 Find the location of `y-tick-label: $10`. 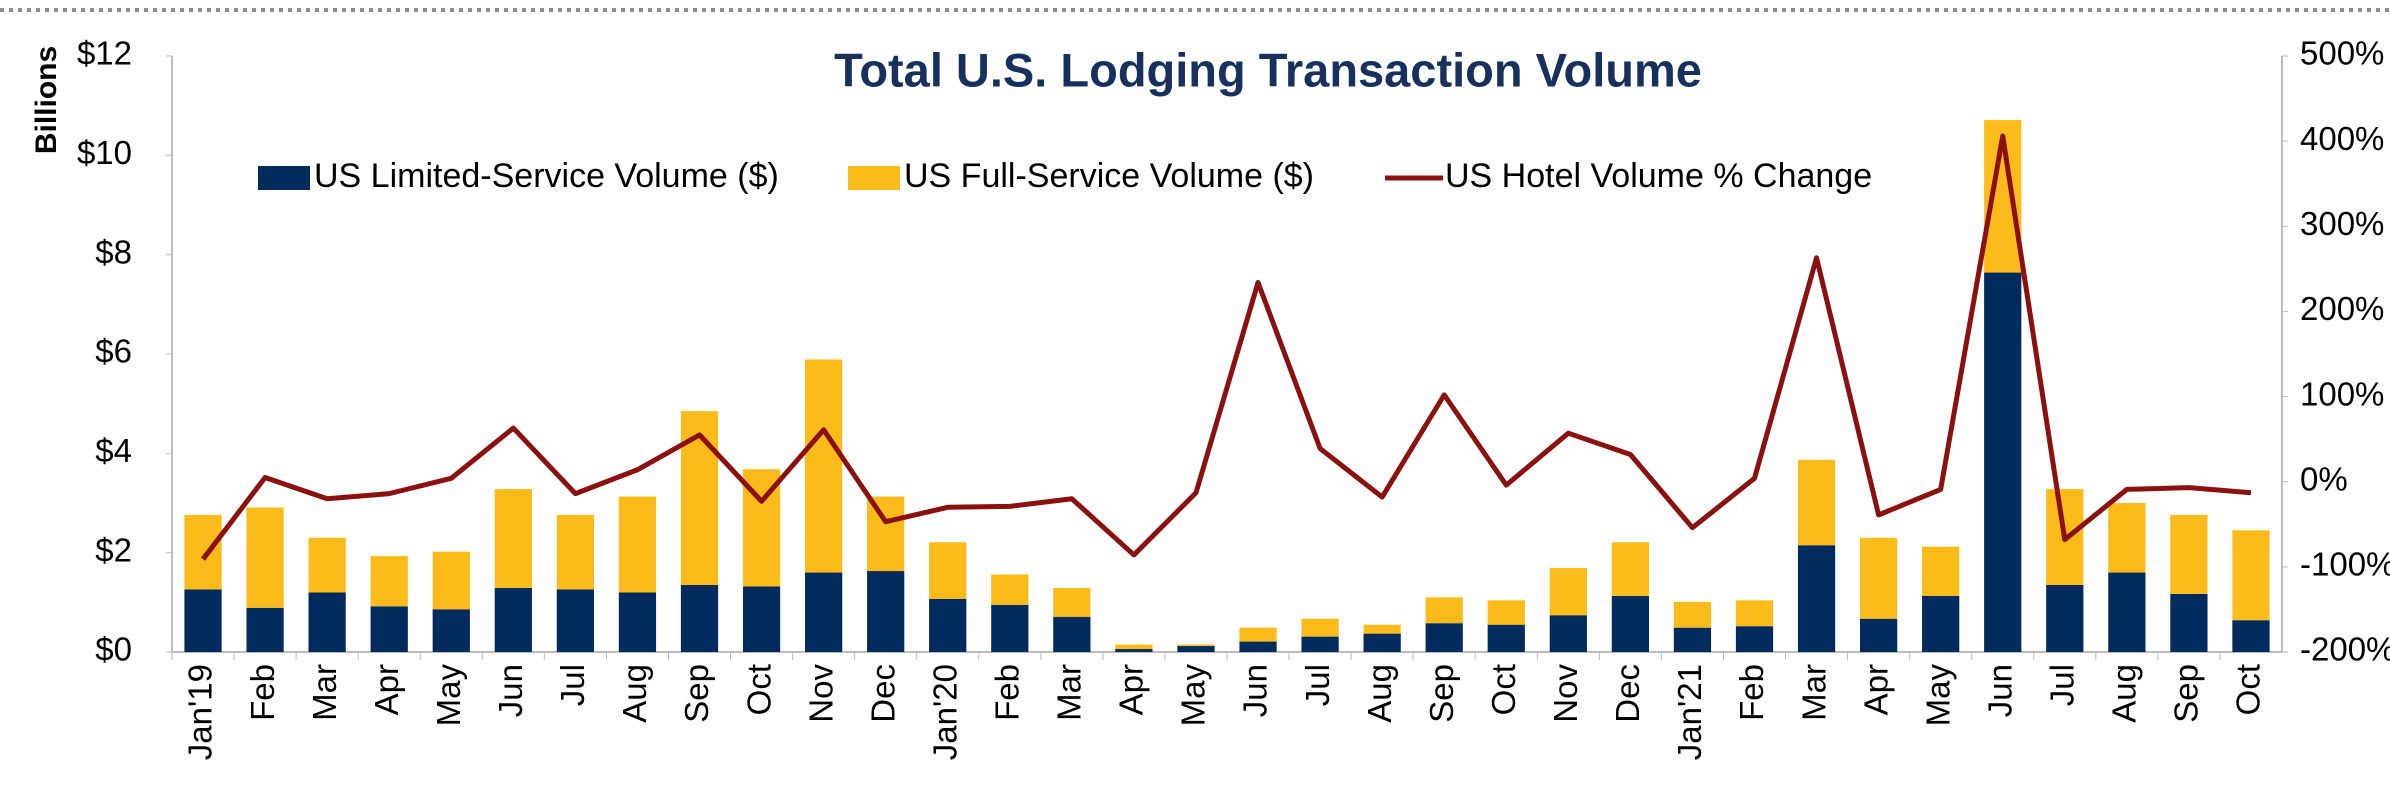

y-tick-label: $10 is located at coordinates (104, 152).